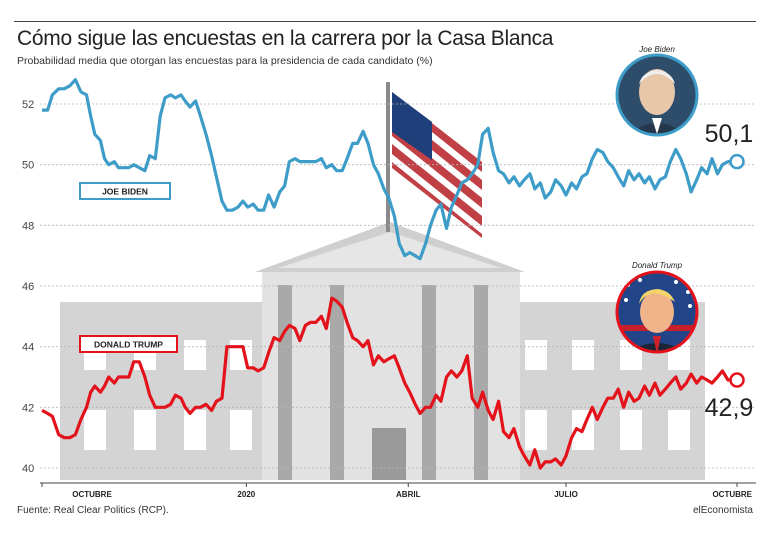 The height and width of the screenshot is (545, 770). Describe the element at coordinates (657, 312) in the screenshot. I see `trump-portrait` at that location.